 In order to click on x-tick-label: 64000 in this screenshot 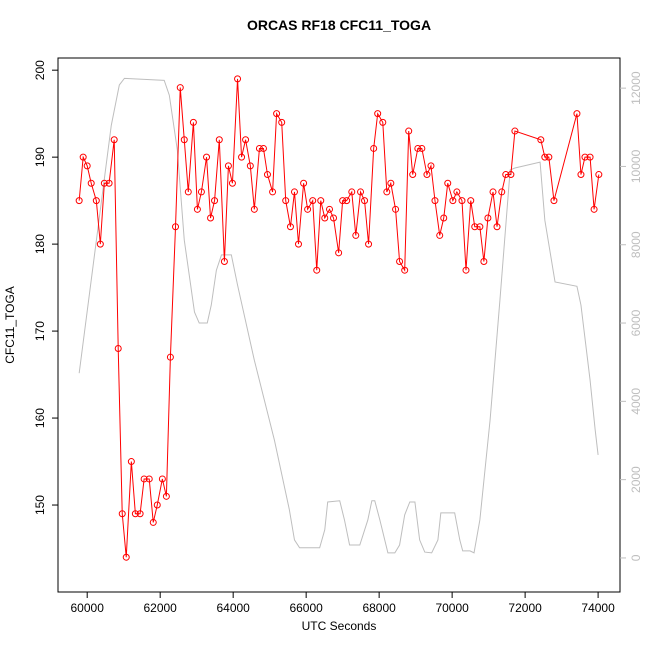, I will do `click(233, 608)`.